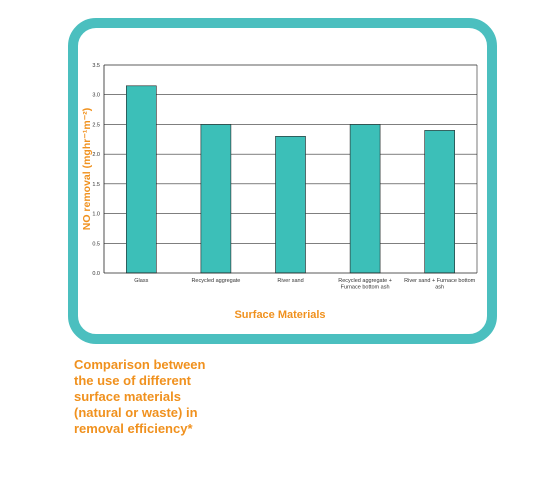 This screenshot has width=560, height=480. Describe the element at coordinates (279, 315) in the screenshot. I see `x-axis-title: Surface Materials` at that location.